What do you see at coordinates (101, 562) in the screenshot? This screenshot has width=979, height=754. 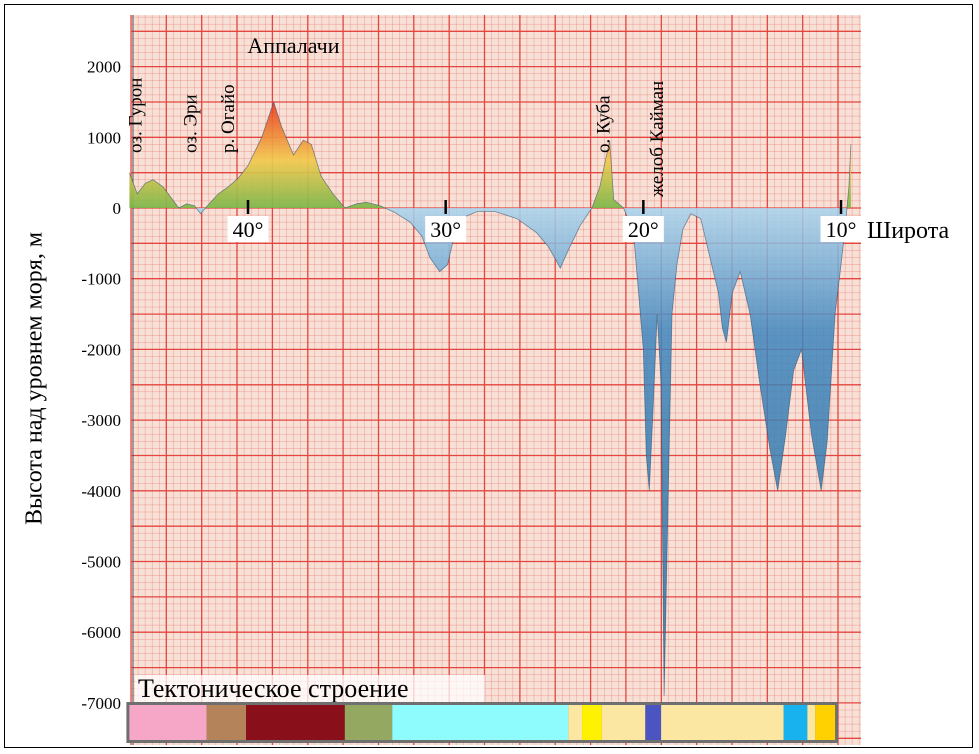 I see `y-tick-label: -5000` at bounding box center [101, 562].